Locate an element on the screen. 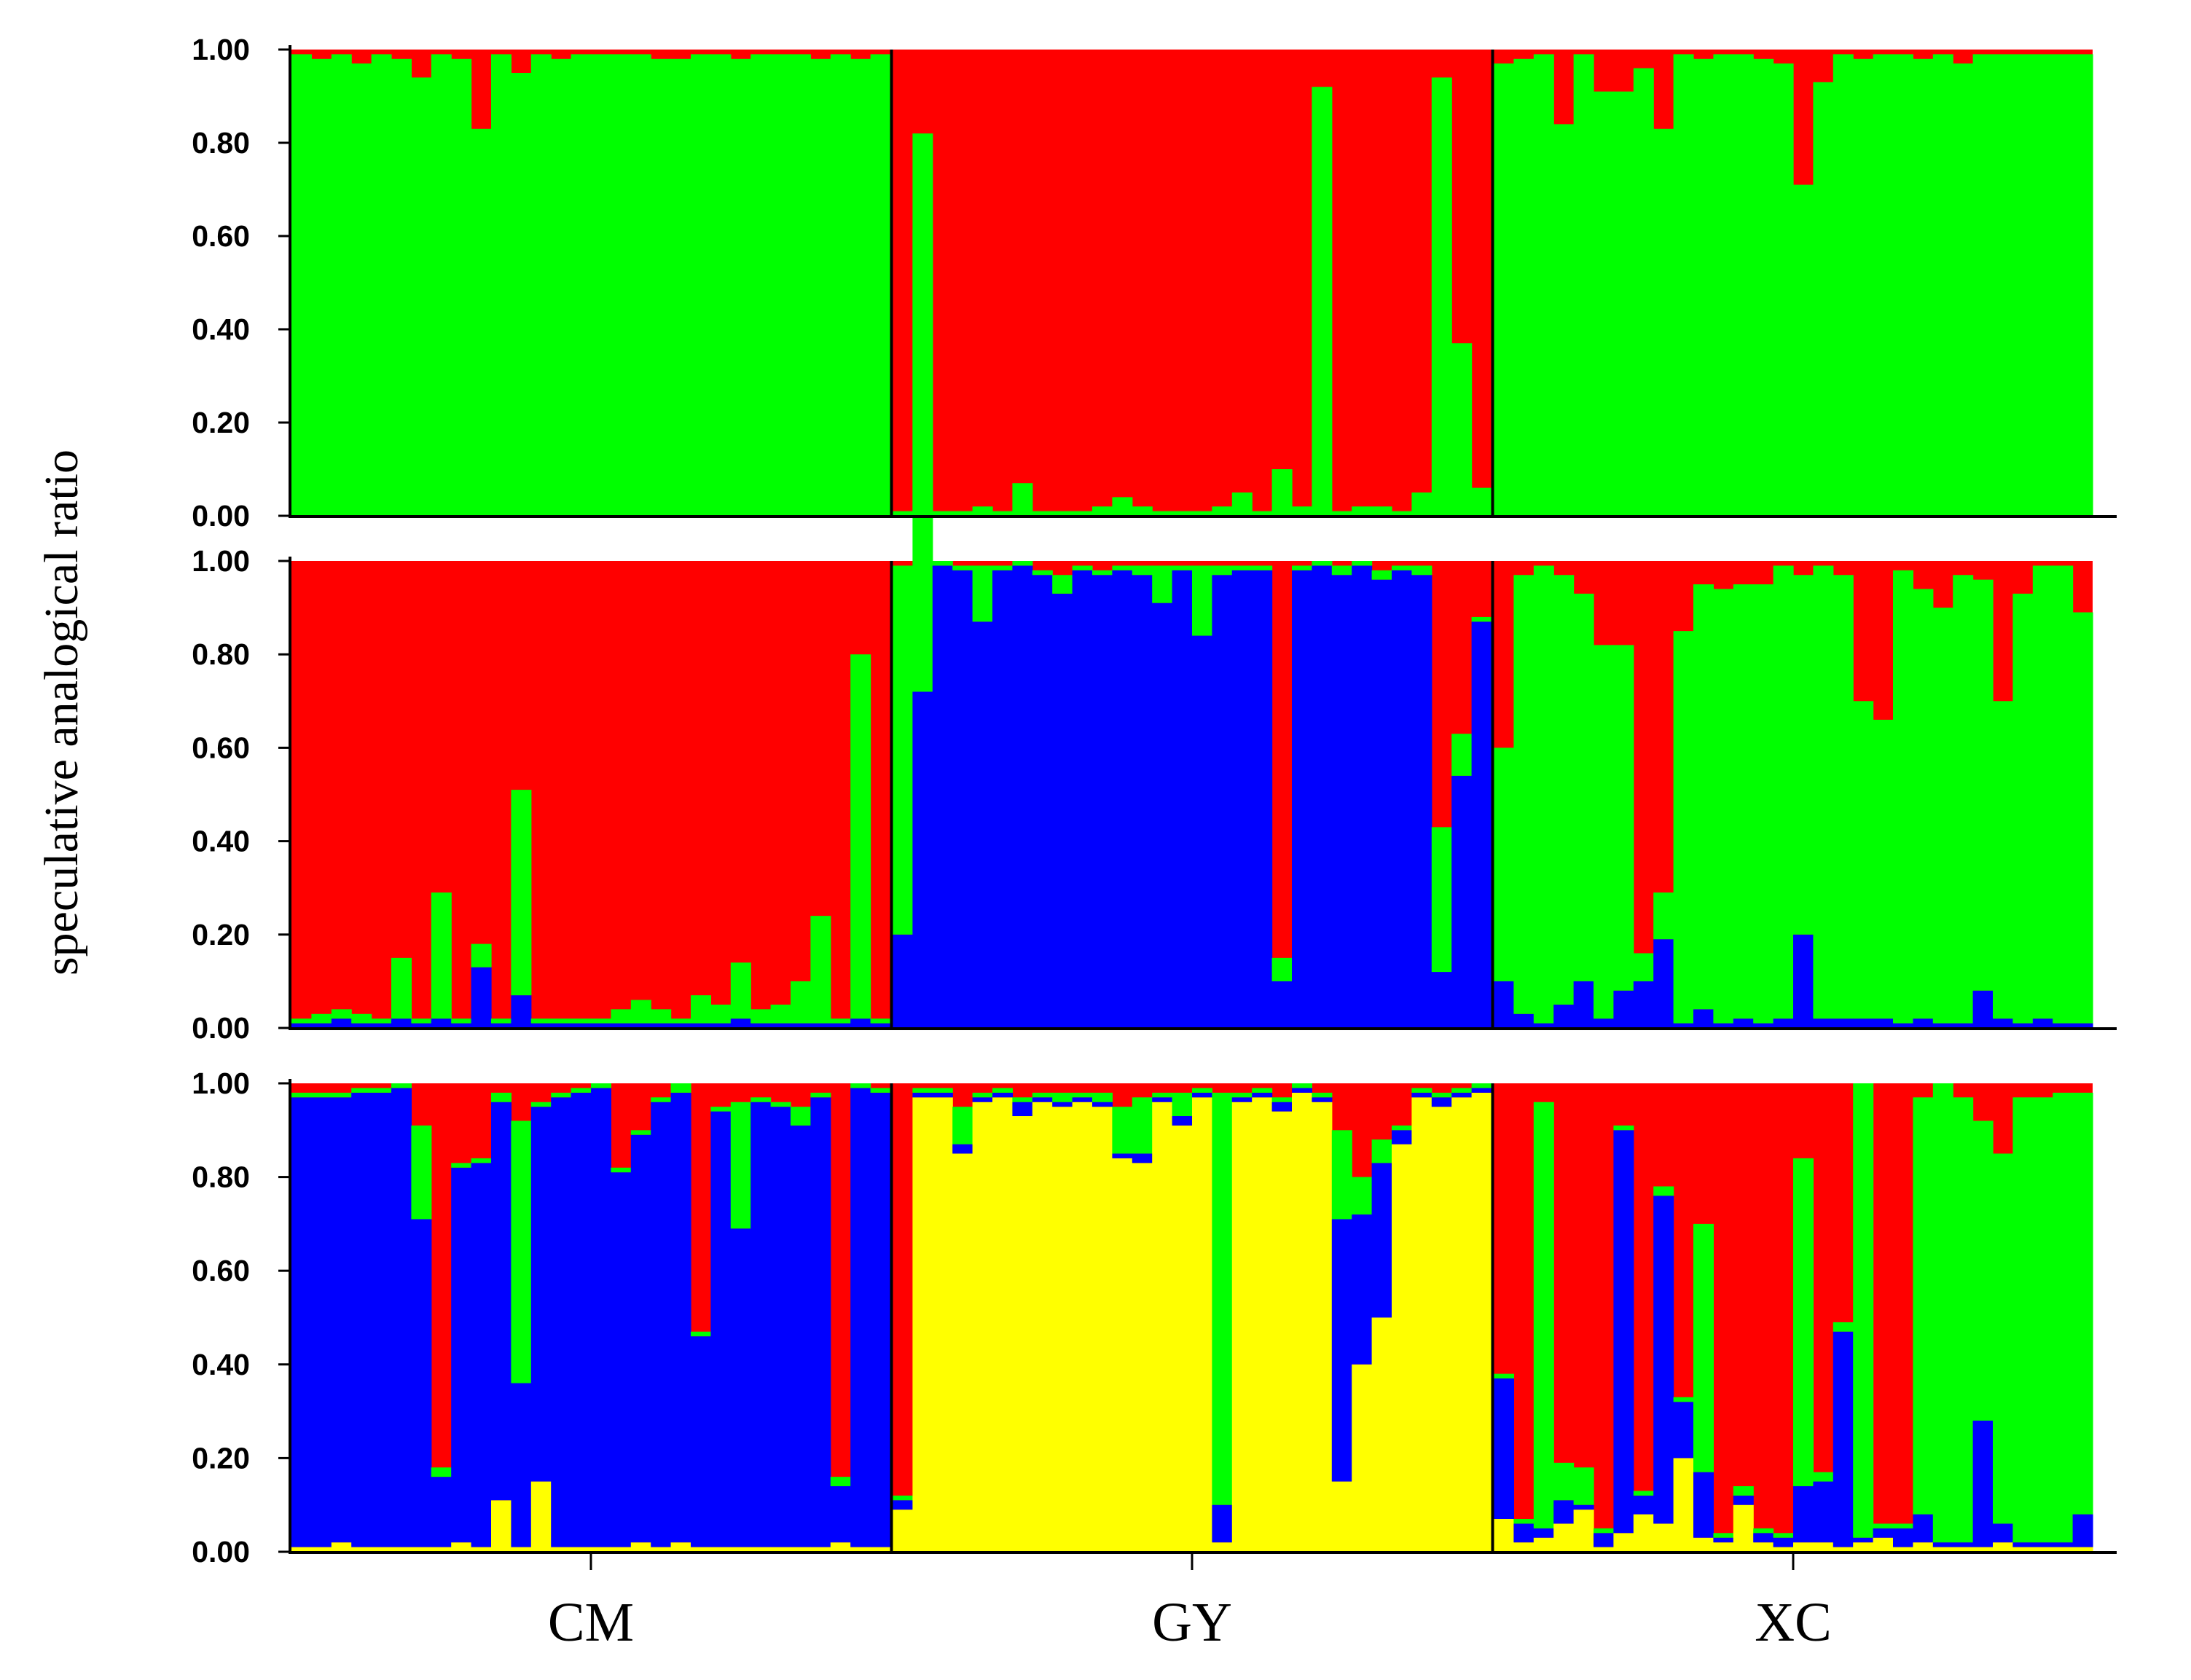 This screenshot has height=1680, width=2191. y-tick-label: 0.40 is located at coordinates (221, 1364).